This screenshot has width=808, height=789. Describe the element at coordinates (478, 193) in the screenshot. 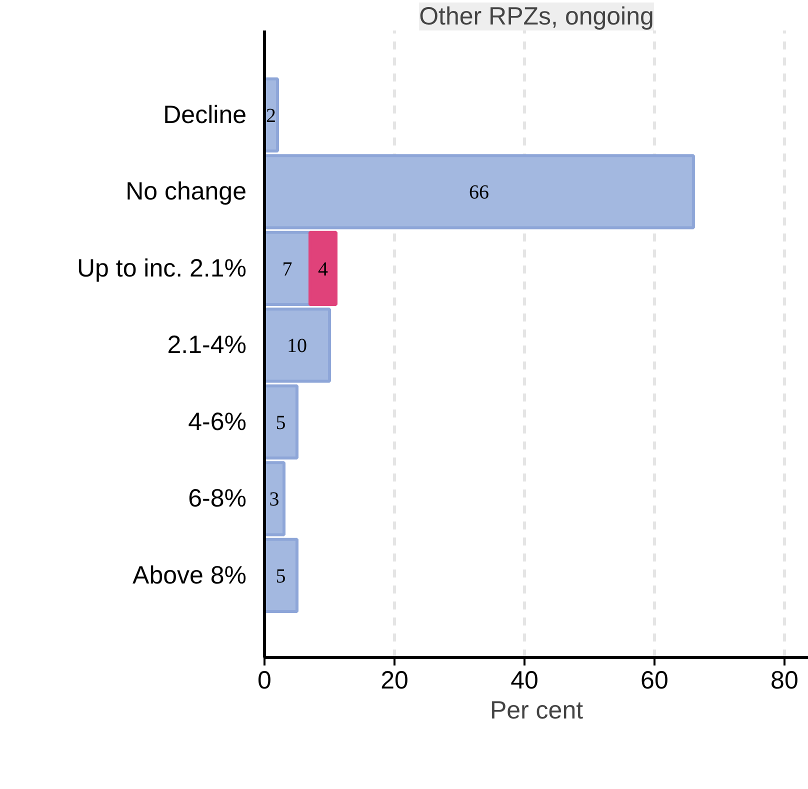

I see `data-label: 66` at that location.